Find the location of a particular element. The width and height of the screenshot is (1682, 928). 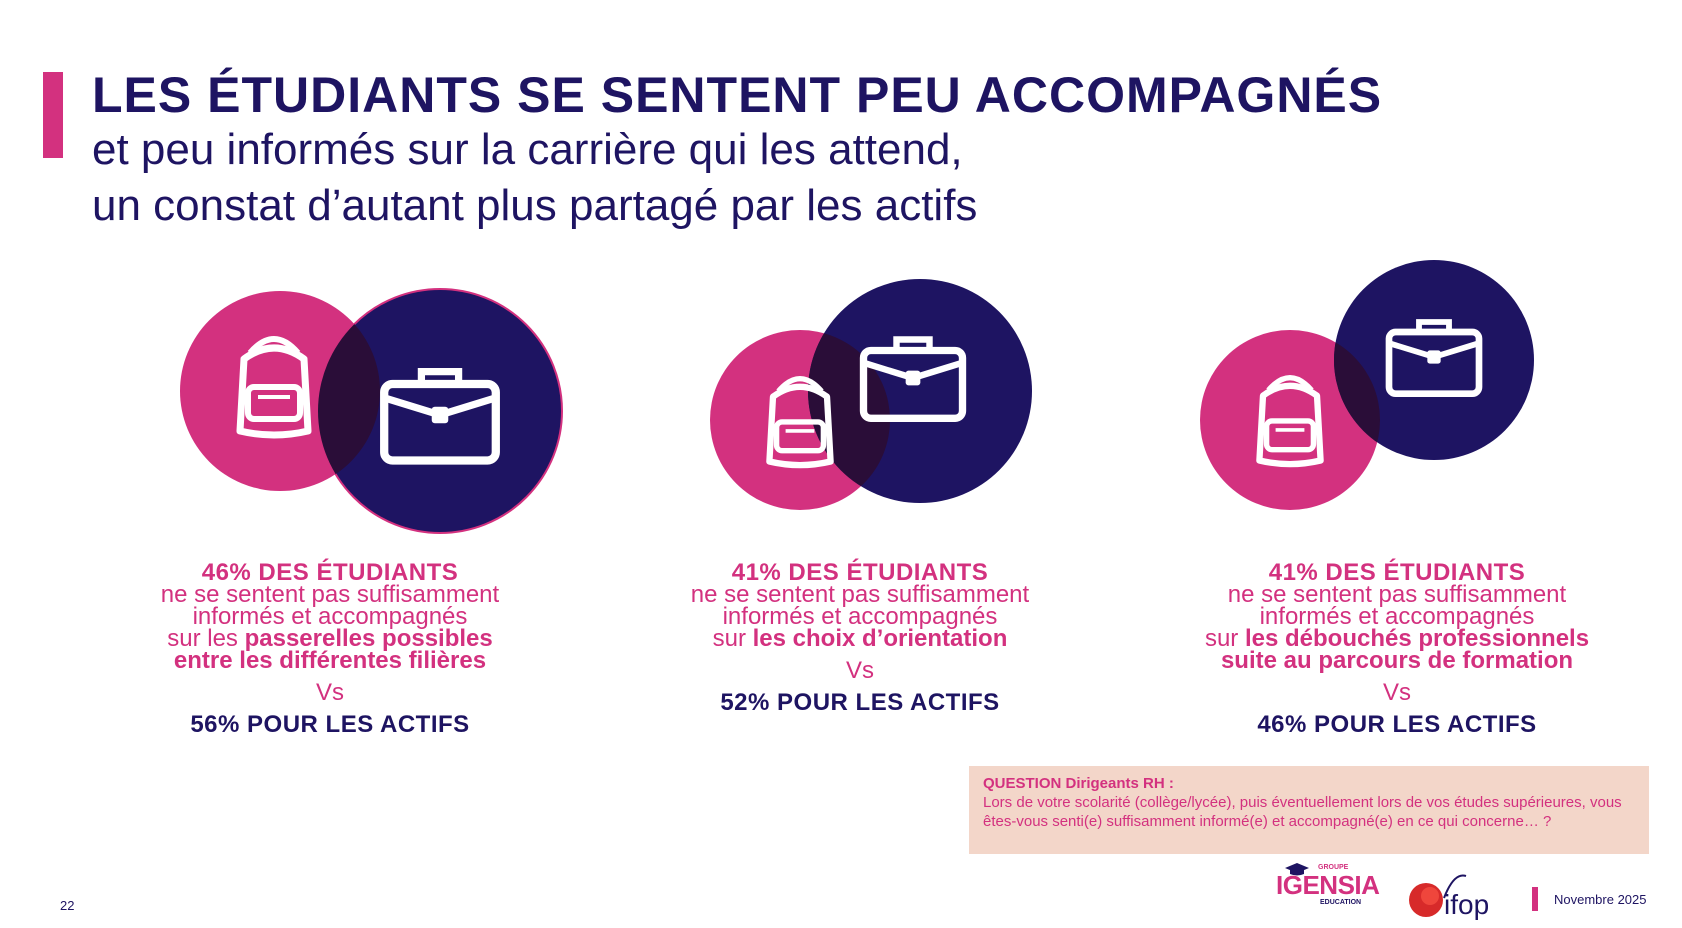

graduation-cap-icon is located at coordinates (1297, 869).